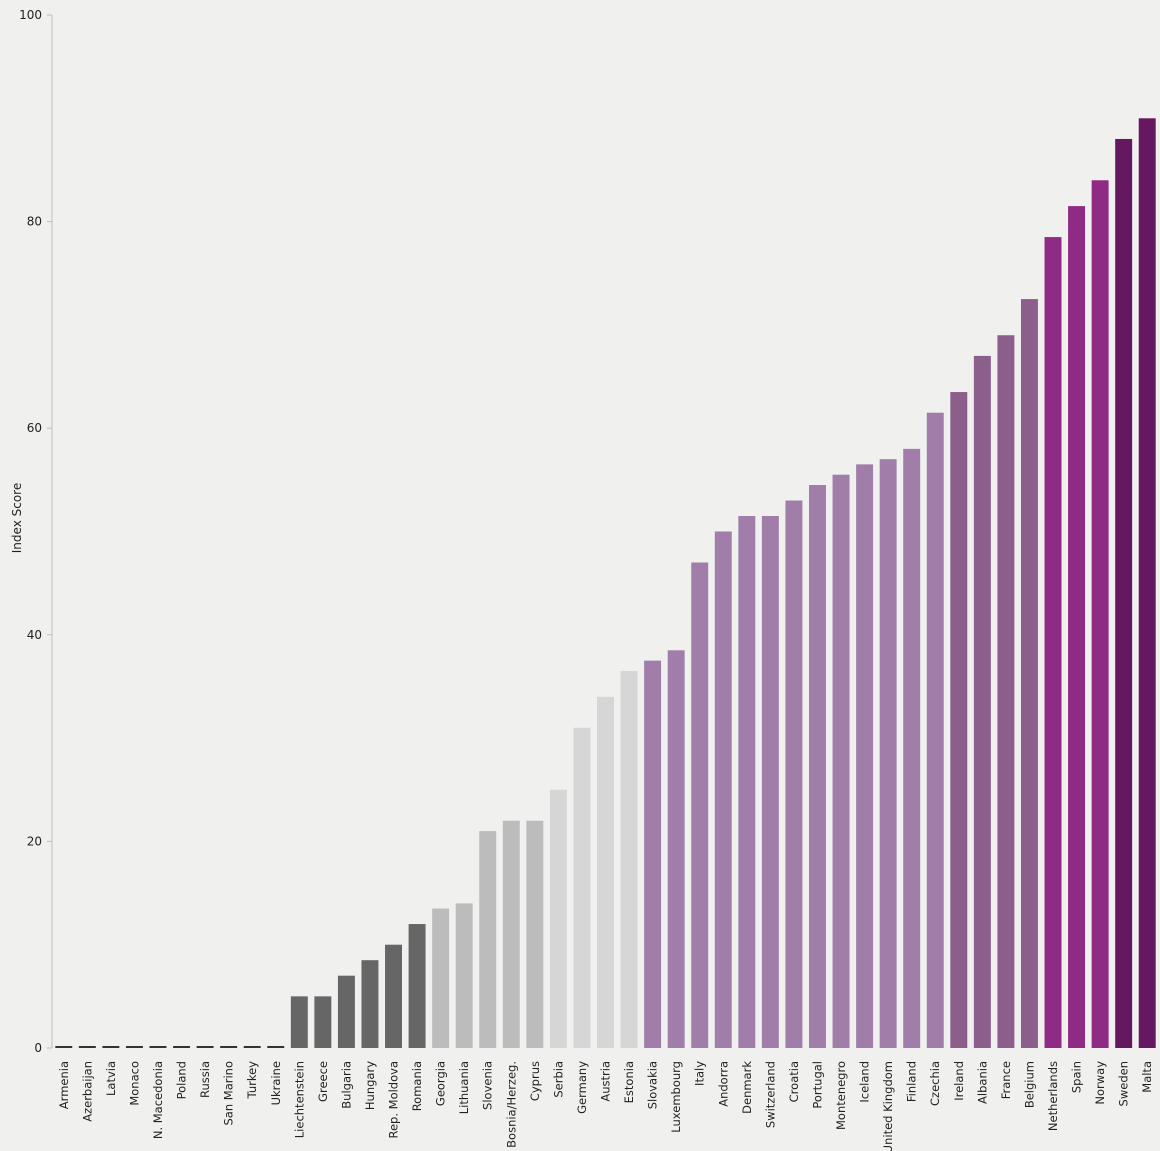 Image resolution: width=1160 pixels, height=1151 pixels. Describe the element at coordinates (582, 1087) in the screenshot. I see `x-tick-label: Germany` at that location.